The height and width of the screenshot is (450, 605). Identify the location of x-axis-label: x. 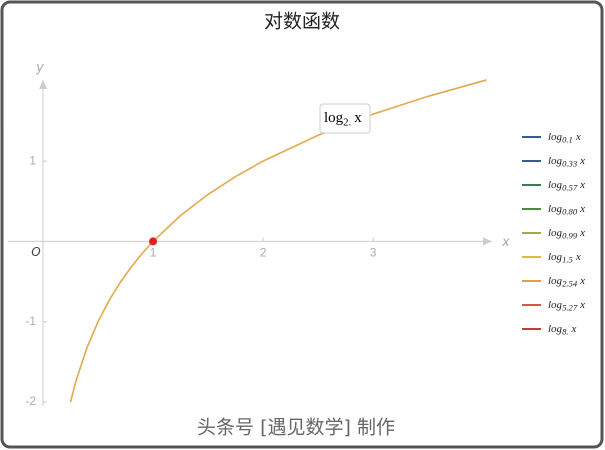
(505, 242).